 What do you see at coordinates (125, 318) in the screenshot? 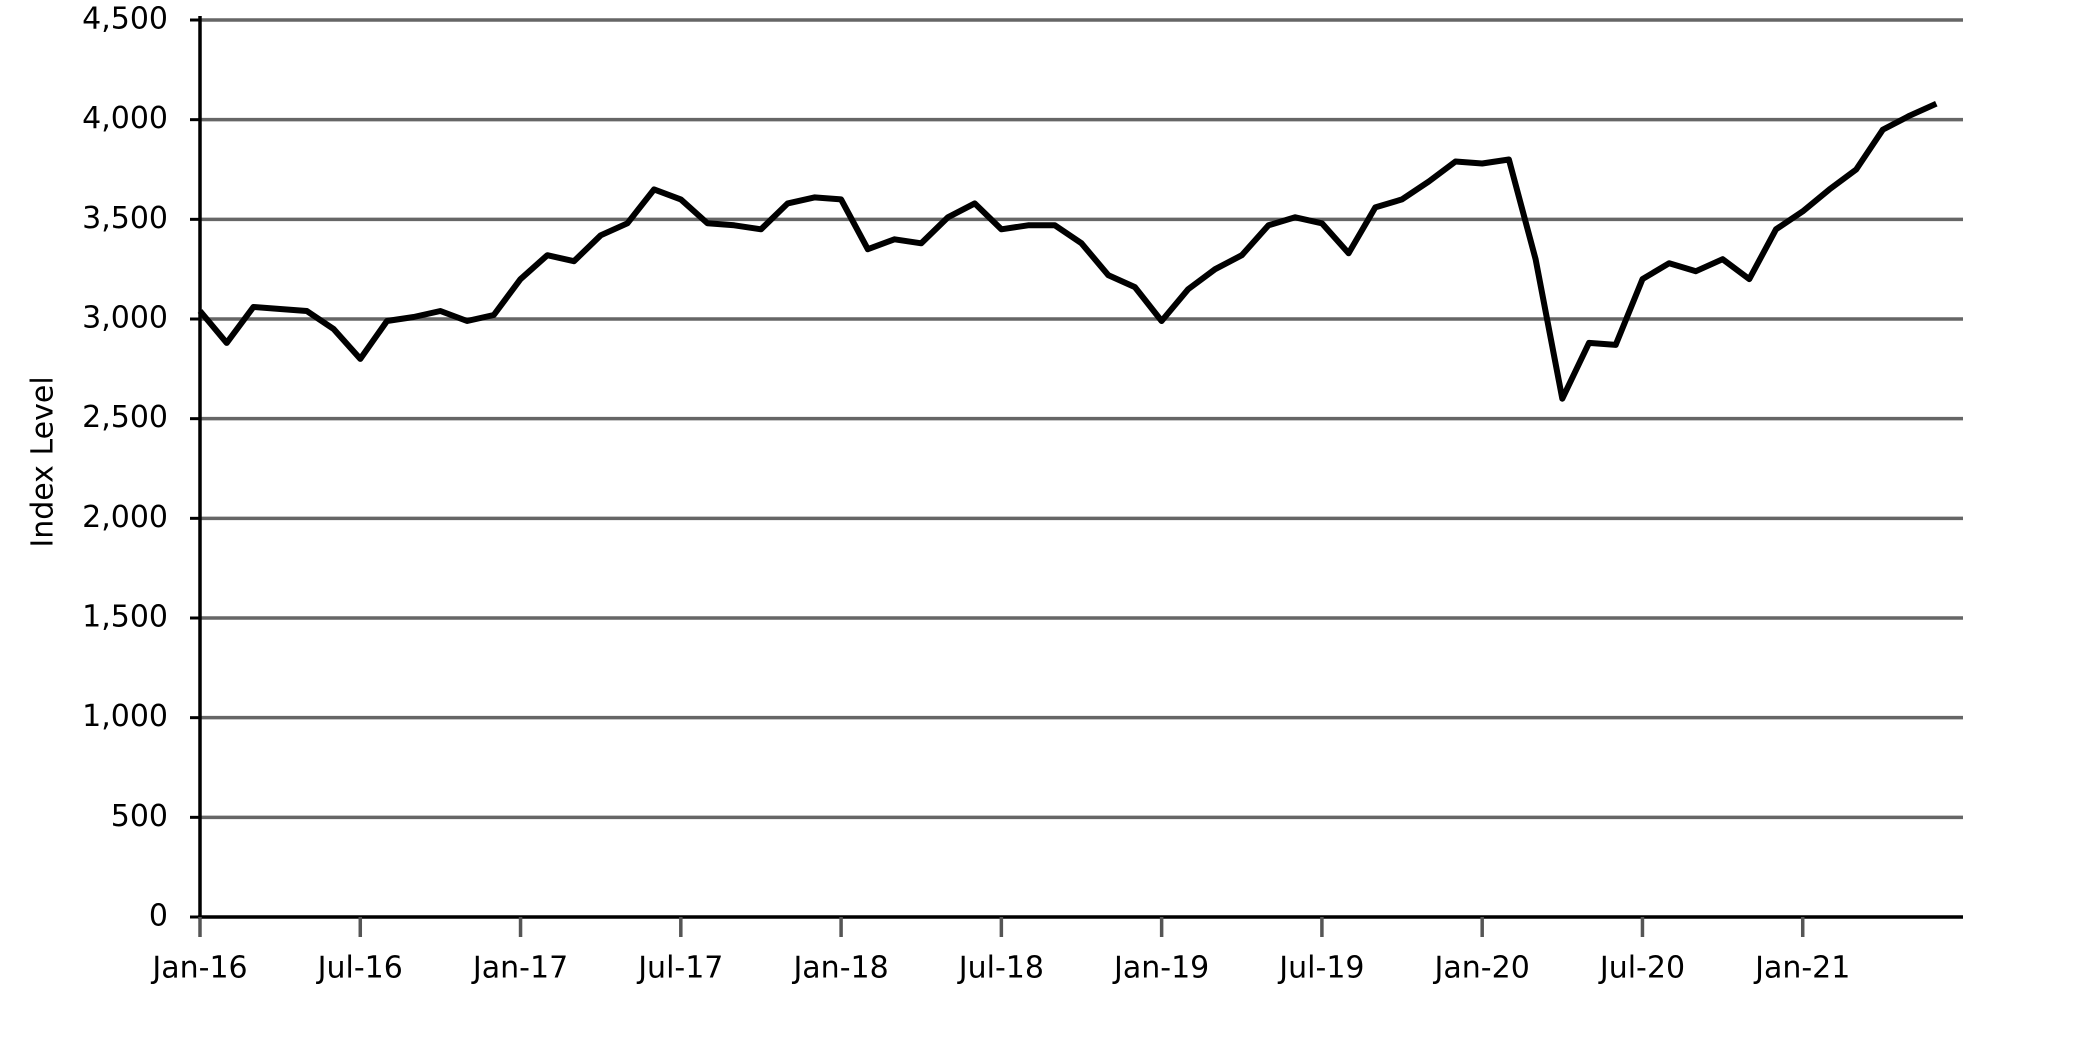
I see `y-tick-label: 3,000` at bounding box center [125, 318].